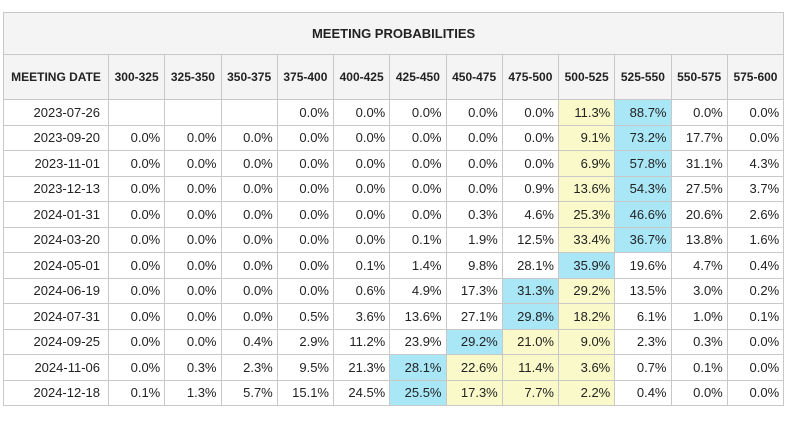 The image size is (788, 424). I want to click on meeting-date-cell: 2024-03-20, so click(56, 239).